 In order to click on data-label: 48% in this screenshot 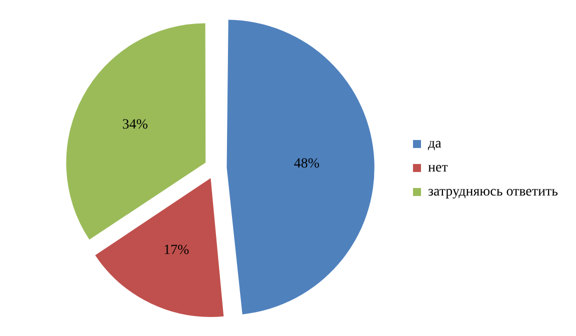, I will do `click(307, 164)`.